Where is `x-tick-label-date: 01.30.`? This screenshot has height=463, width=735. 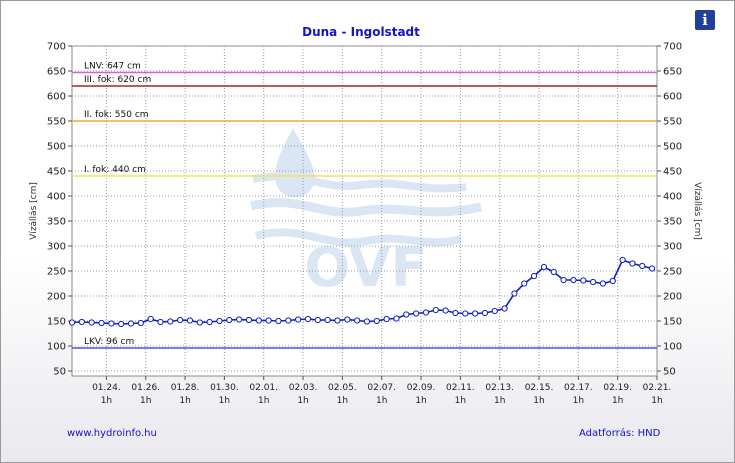 x-tick-label-date: 01.30. is located at coordinates (224, 388).